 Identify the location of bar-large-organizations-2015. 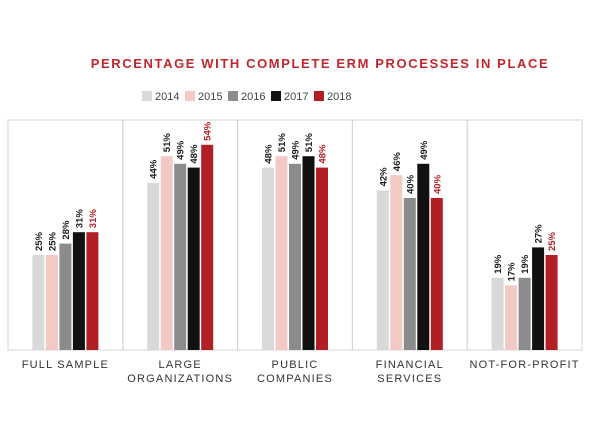
(166, 253).